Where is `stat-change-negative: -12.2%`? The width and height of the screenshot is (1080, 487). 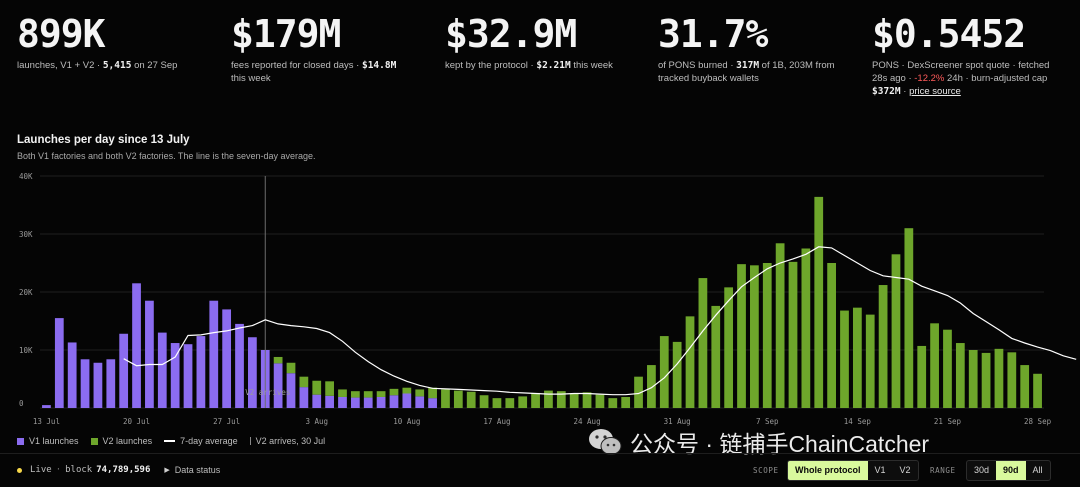
stat-change-negative: -12.2% is located at coordinates (929, 78).